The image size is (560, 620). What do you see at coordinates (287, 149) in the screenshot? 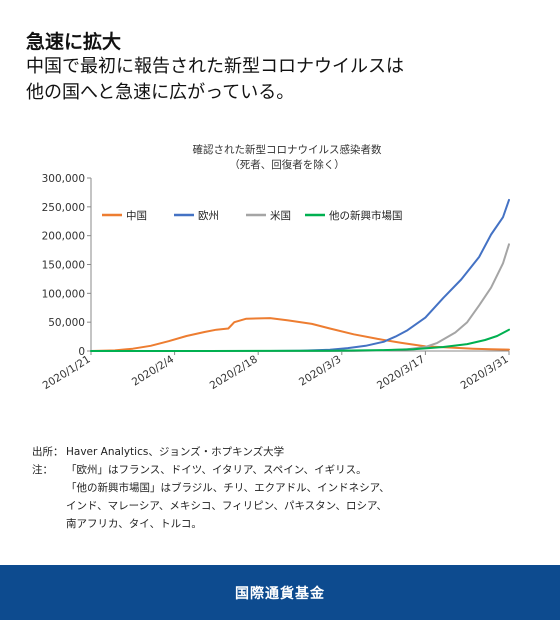
I see `chart-title: 確認された新型コロナウイルス感染者数` at bounding box center [287, 149].